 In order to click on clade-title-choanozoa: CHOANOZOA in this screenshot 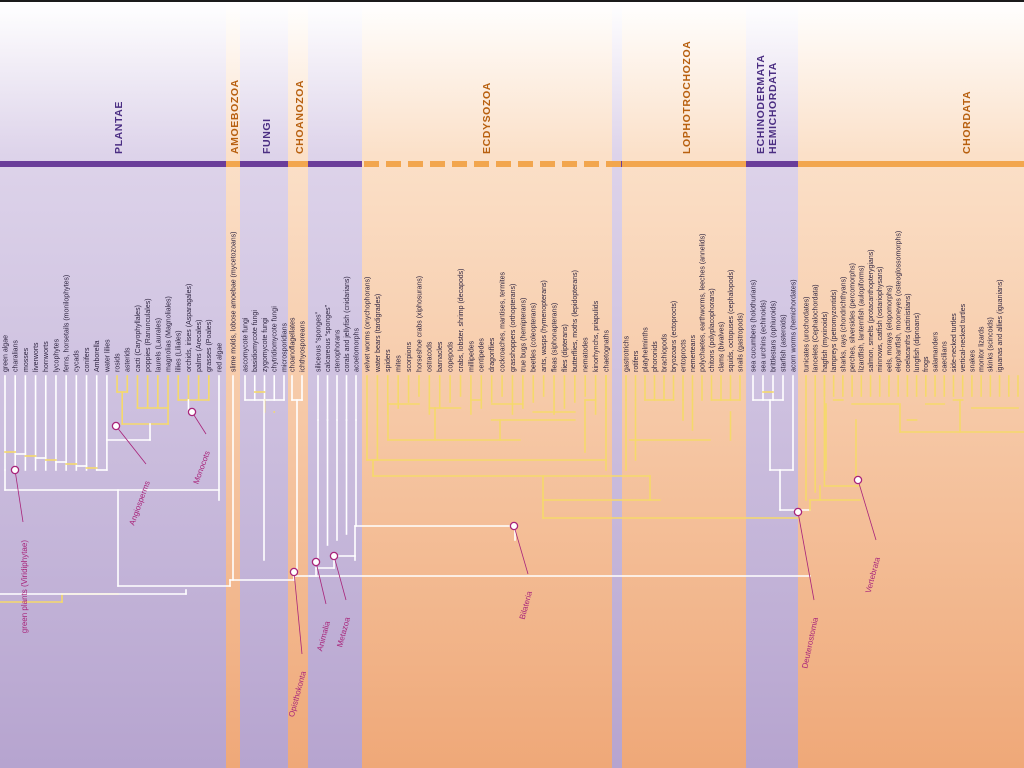, I will do `click(300, 117)`.